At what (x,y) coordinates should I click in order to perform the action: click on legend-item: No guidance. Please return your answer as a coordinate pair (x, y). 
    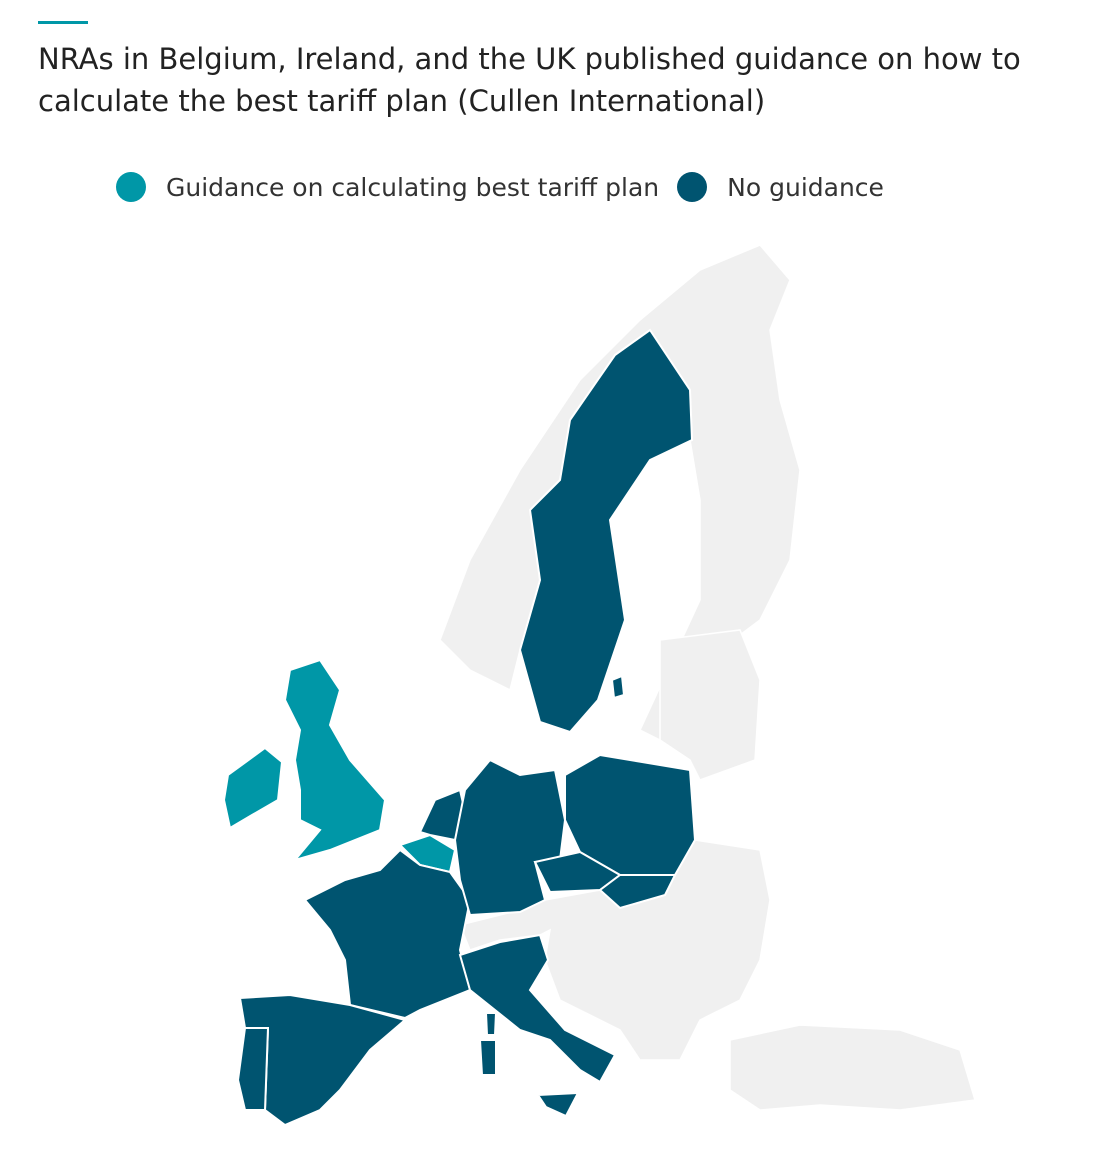
    Looking at the image, I should click on (780, 187).